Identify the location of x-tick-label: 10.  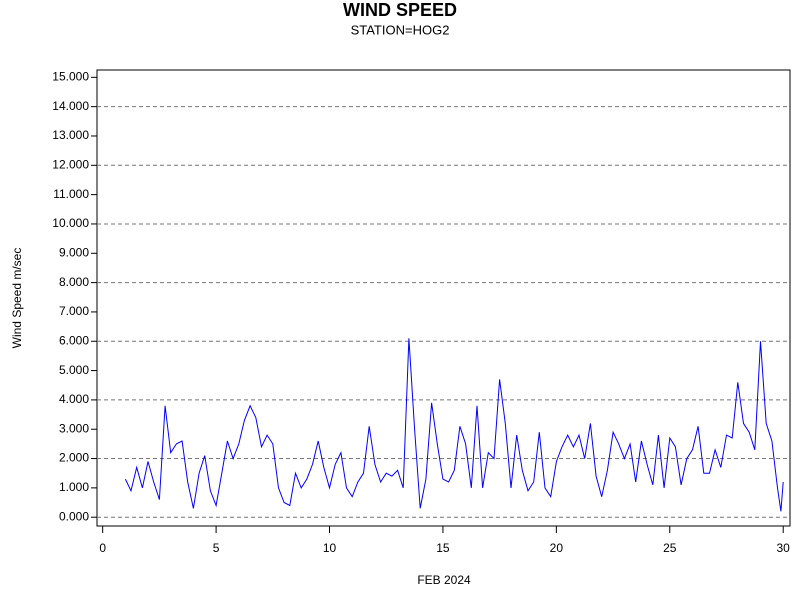
(330, 548).